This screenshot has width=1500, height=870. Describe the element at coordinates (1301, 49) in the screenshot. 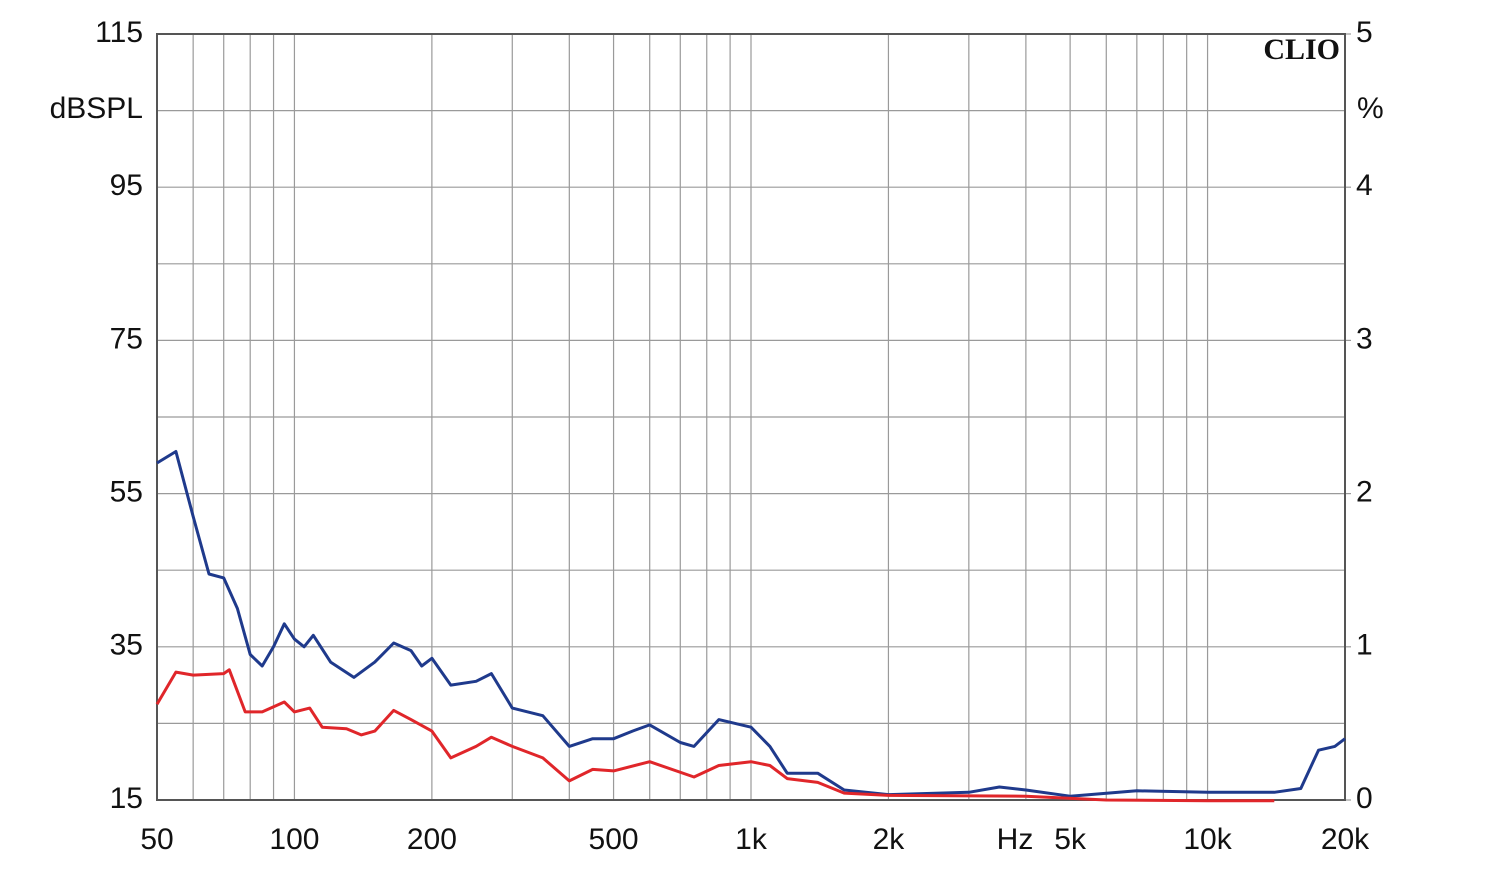

I see `annotation: CLIO` at that location.